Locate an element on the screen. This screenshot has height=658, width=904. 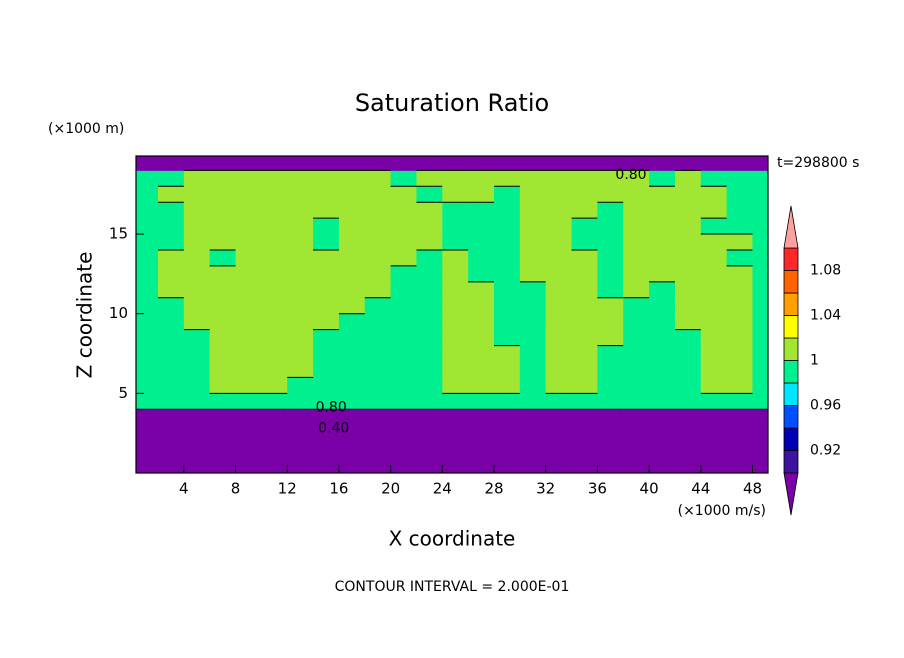
y-tick-label: 15 is located at coordinates (118, 234).